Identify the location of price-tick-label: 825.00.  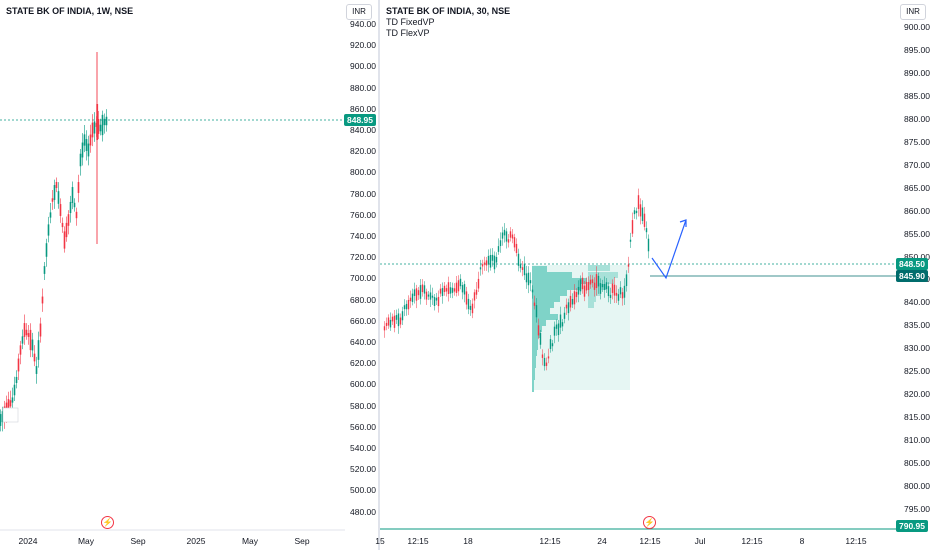
(917, 371).